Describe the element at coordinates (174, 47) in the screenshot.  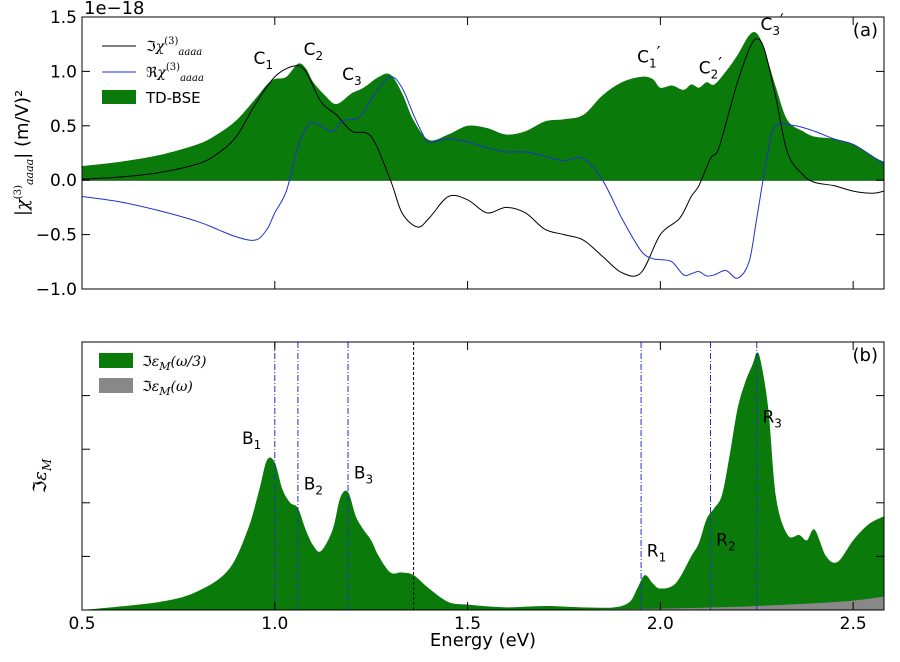
I see `a-legend-label-0: ℑχ(3)aaaa` at that location.